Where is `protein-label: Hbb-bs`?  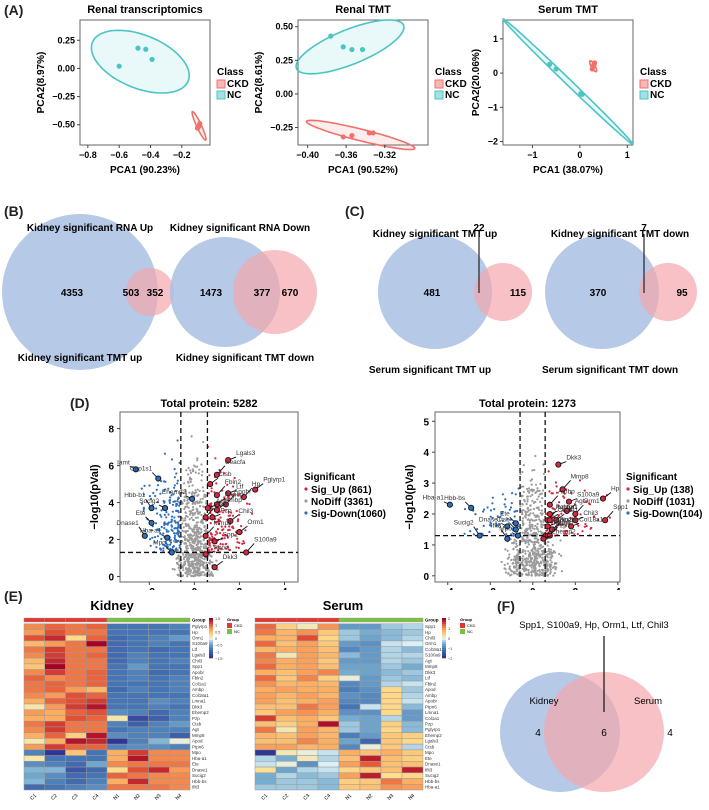 protein-label: Hbb-bs is located at coordinates (455, 498).